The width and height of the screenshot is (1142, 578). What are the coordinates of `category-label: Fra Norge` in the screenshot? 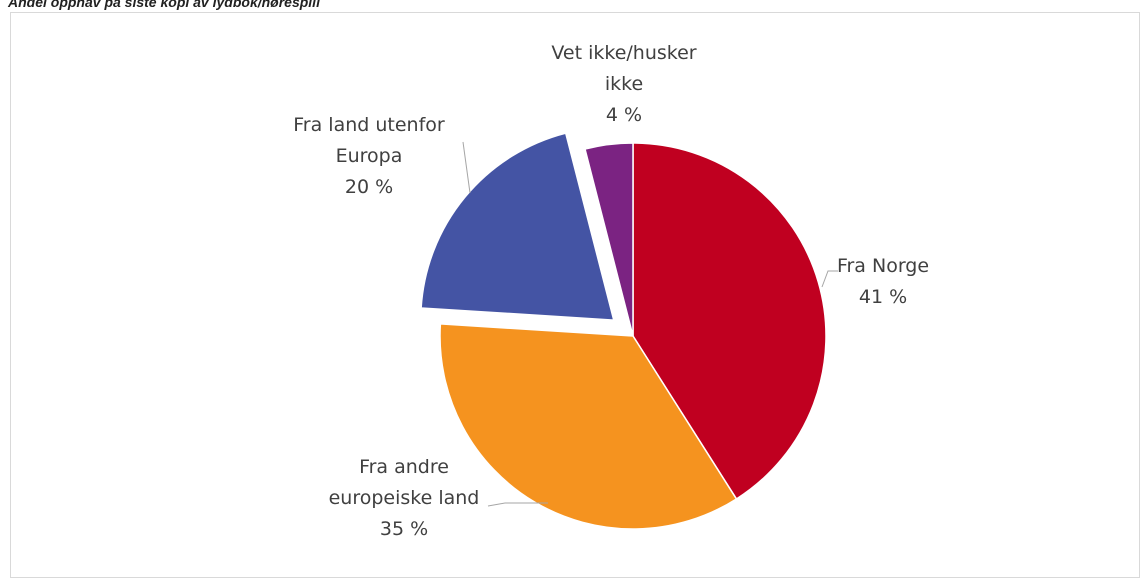 It's located at (883, 266).